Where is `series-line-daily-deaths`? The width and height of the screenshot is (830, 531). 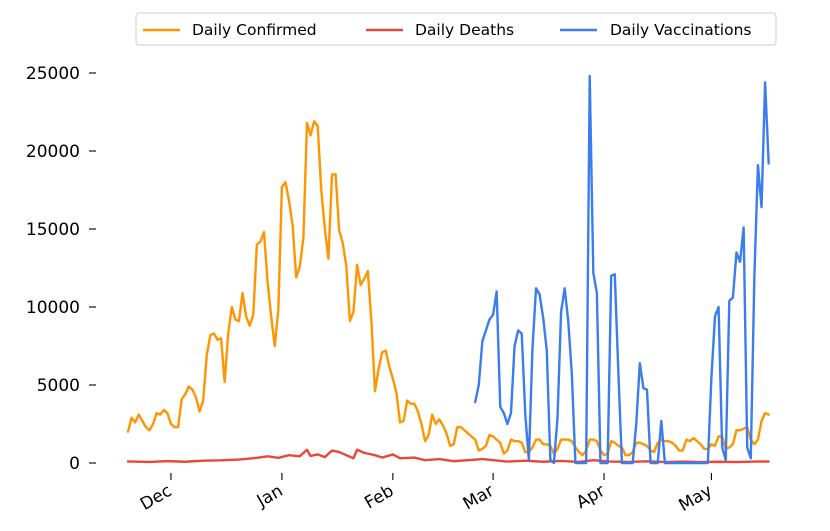
series-line-daily-deaths is located at coordinates (448, 456).